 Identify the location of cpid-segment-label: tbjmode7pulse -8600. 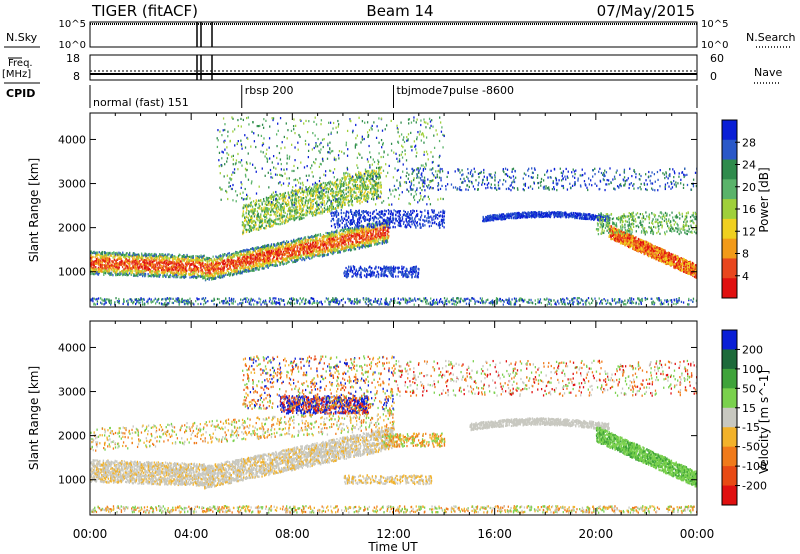
(456, 90).